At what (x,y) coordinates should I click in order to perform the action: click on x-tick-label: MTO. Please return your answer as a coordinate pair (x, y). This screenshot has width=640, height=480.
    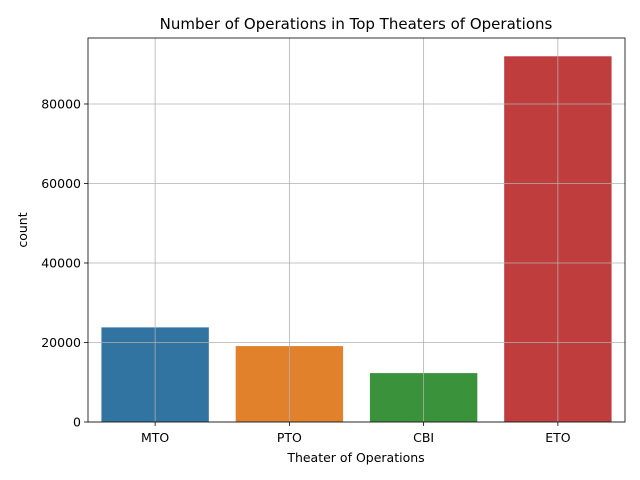
    Looking at the image, I should click on (155, 437).